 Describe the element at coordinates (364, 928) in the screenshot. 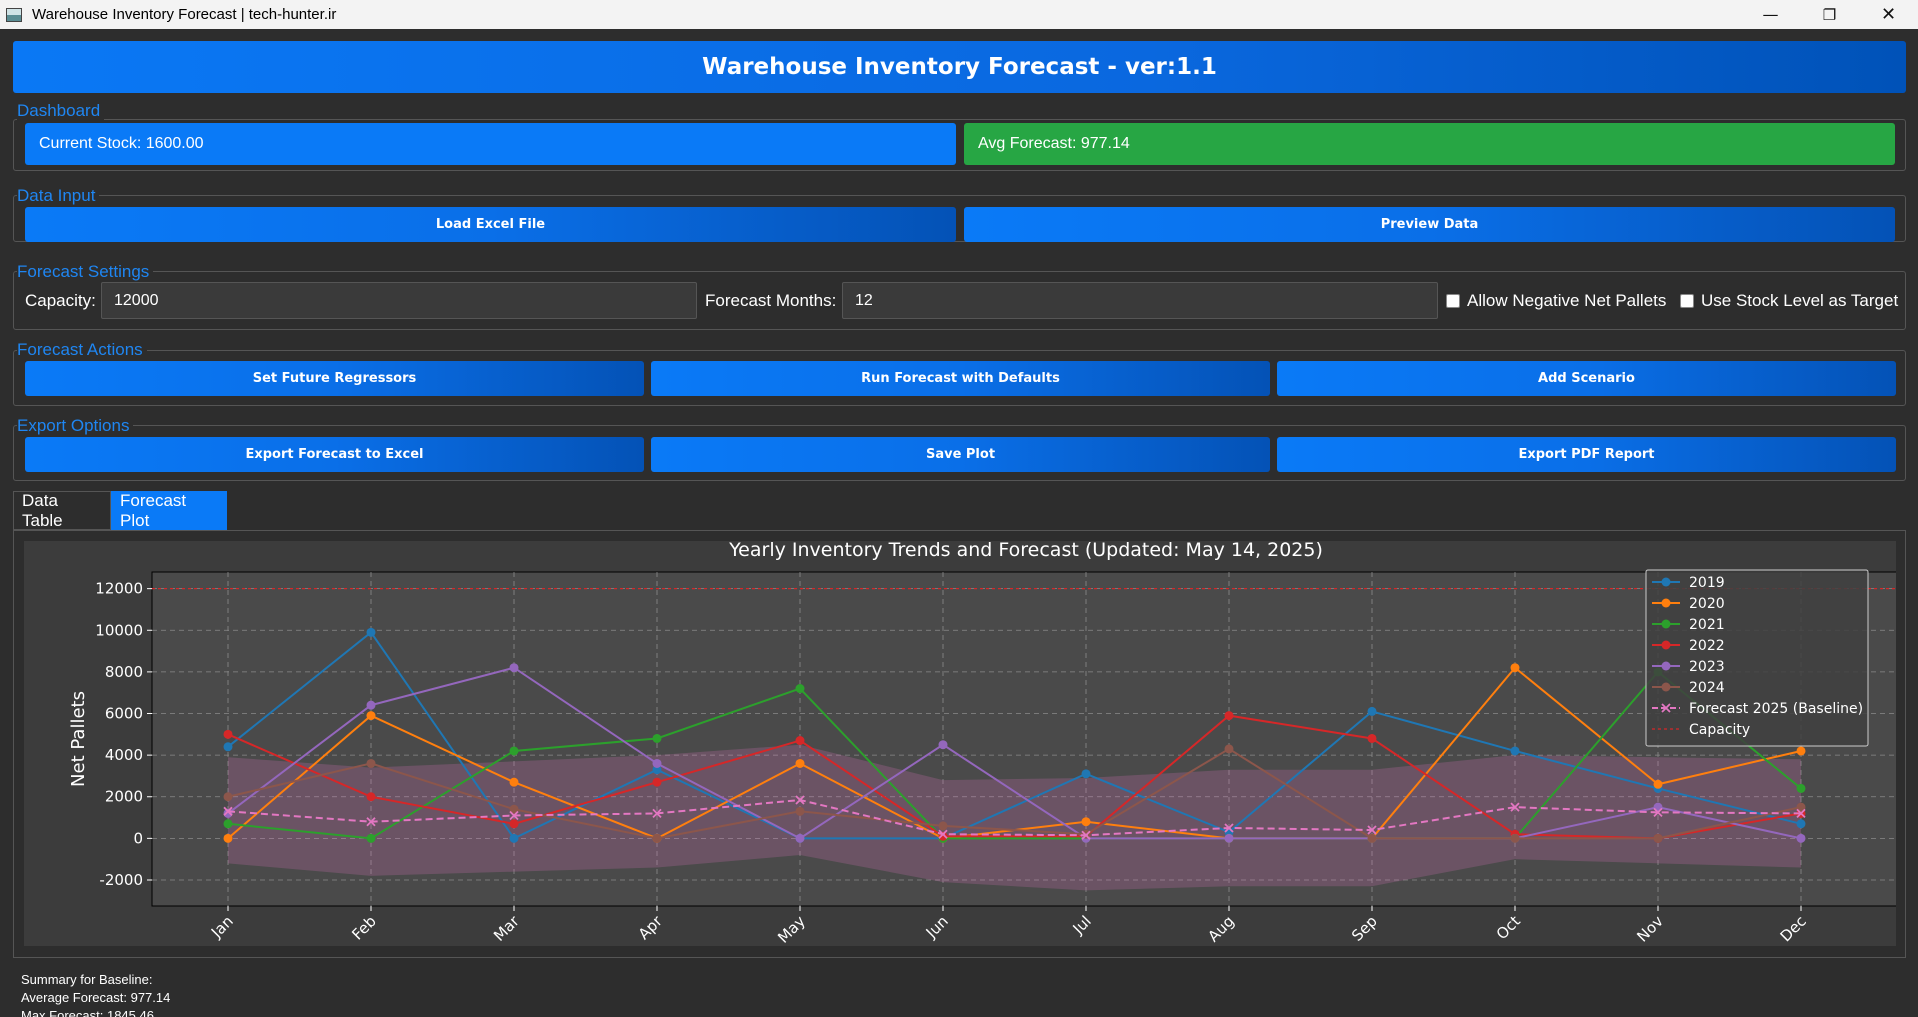

I see `x-tick-label: Feb` at that location.